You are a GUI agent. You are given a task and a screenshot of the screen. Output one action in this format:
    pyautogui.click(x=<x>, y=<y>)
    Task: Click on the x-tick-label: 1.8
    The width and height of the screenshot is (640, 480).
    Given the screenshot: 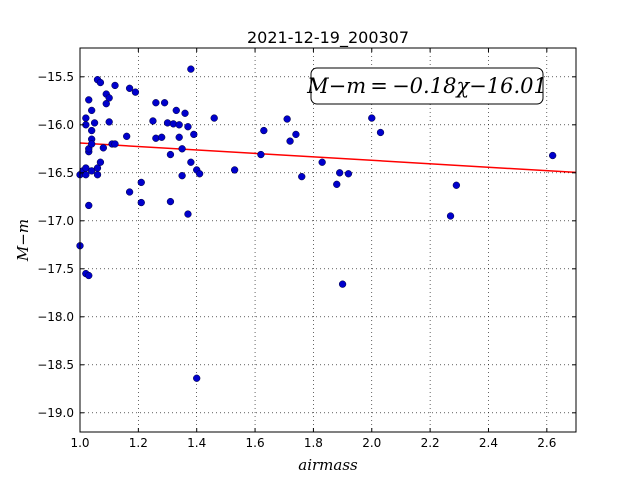 What is the action you would take?
    pyautogui.click(x=313, y=443)
    